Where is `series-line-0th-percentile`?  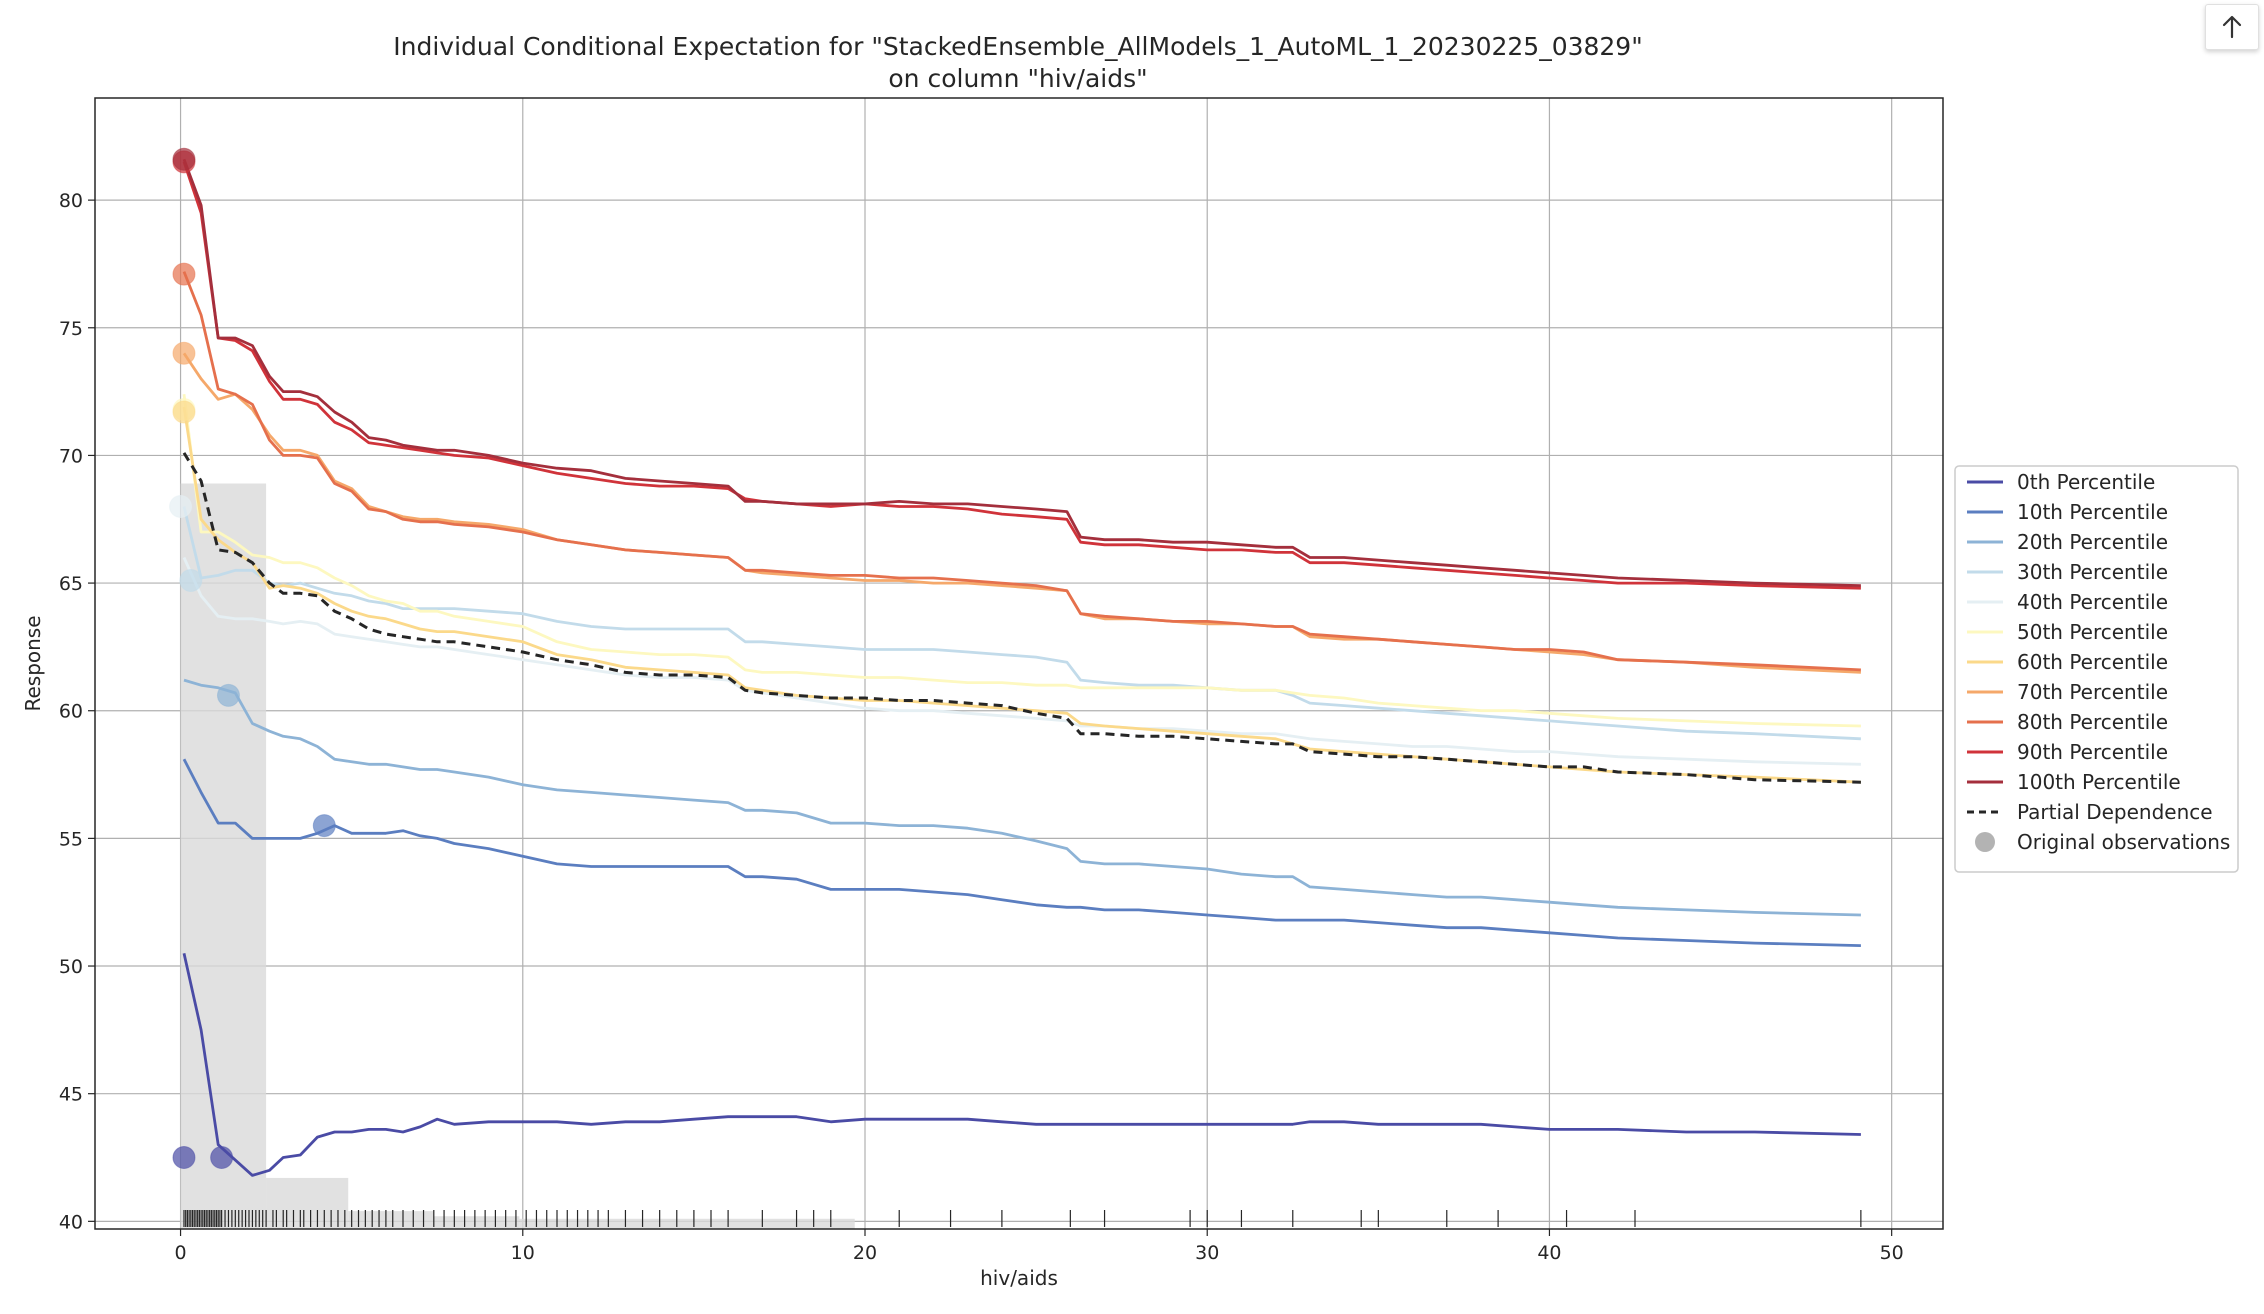
series-line-0th-percentile is located at coordinates (1021, 1064).